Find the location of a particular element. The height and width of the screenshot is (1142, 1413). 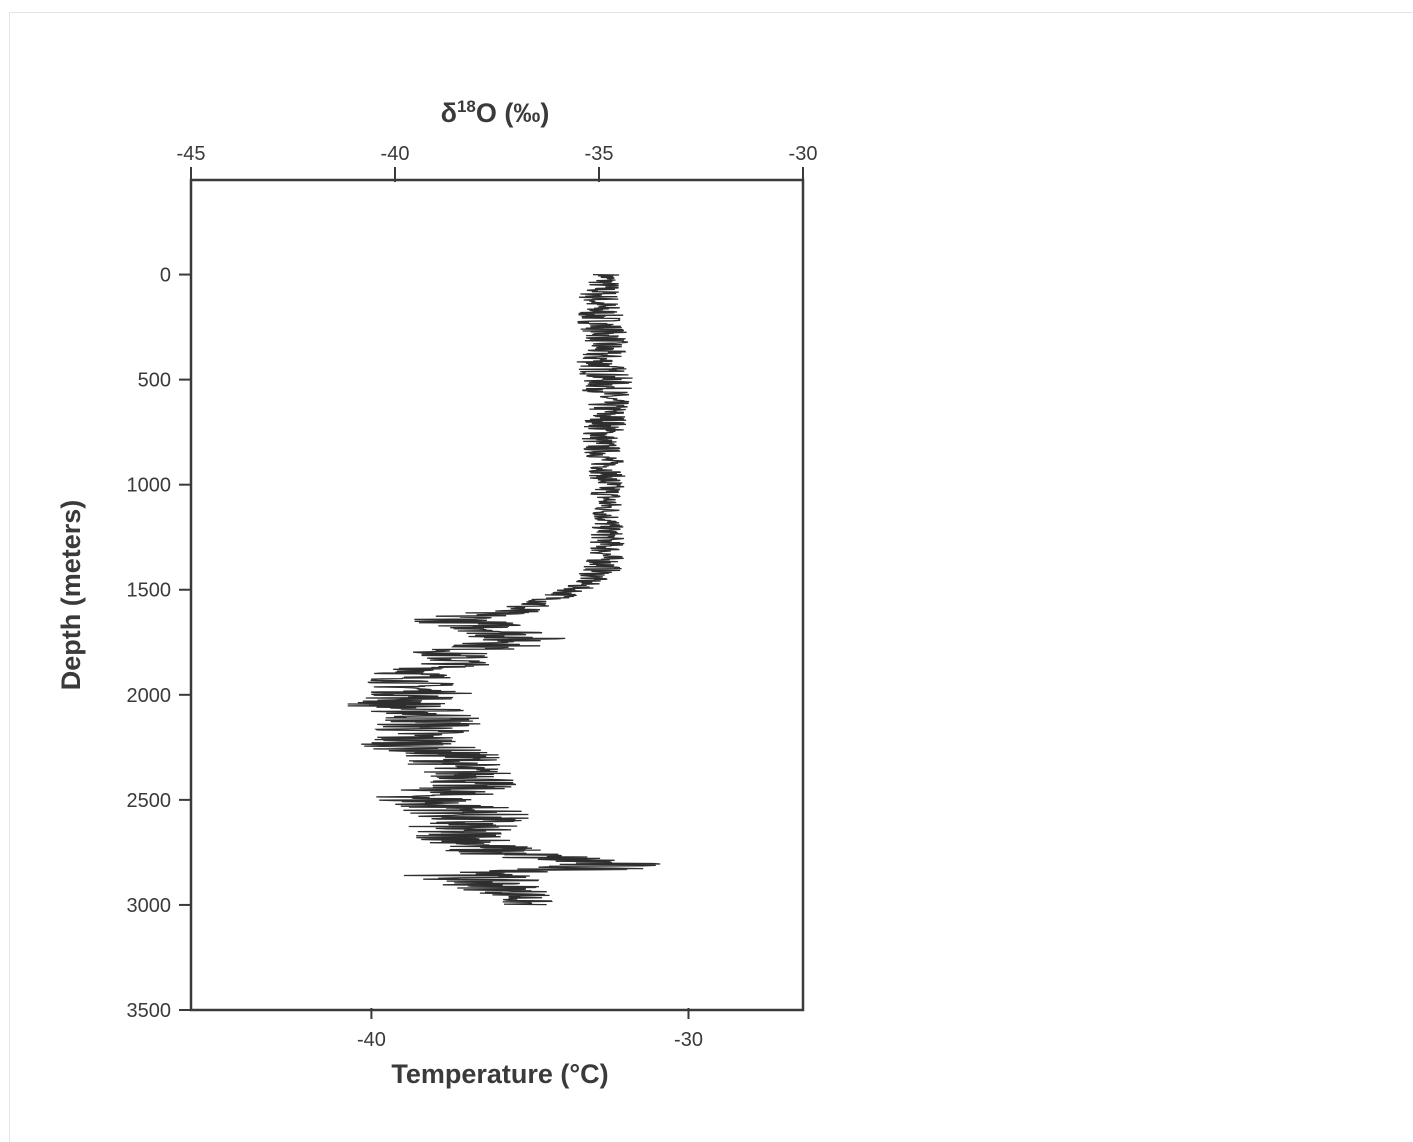

y-axis-tick-label: 1000 is located at coordinates (149, 486).